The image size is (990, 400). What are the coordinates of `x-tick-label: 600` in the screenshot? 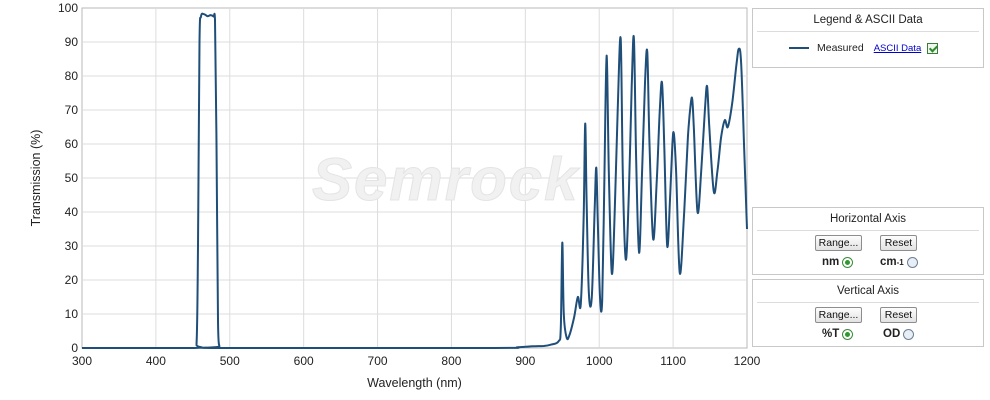 It's located at (304, 361).